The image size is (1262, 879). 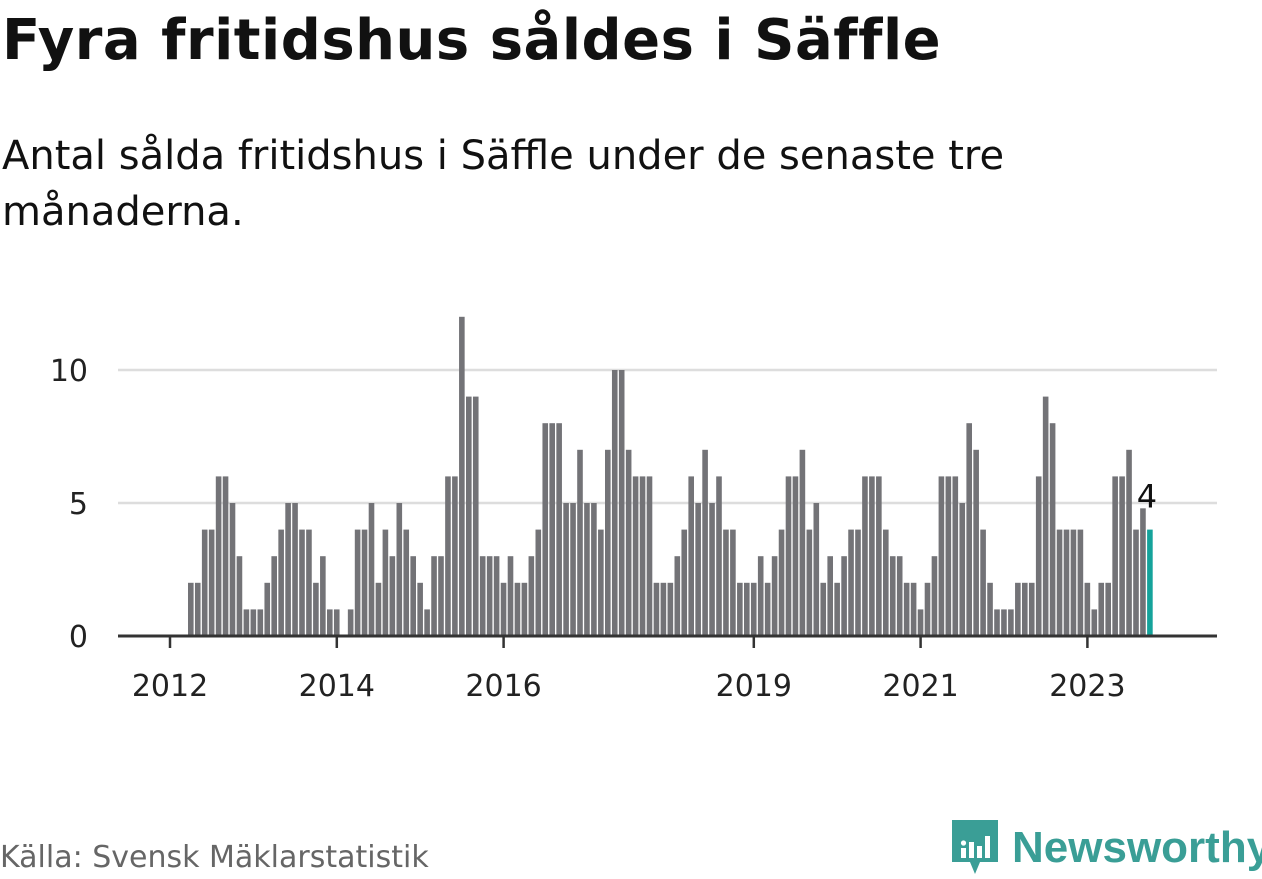 I want to click on chart-title: Fyra fritidshus såldes i Säffle, so click(x=472, y=40).